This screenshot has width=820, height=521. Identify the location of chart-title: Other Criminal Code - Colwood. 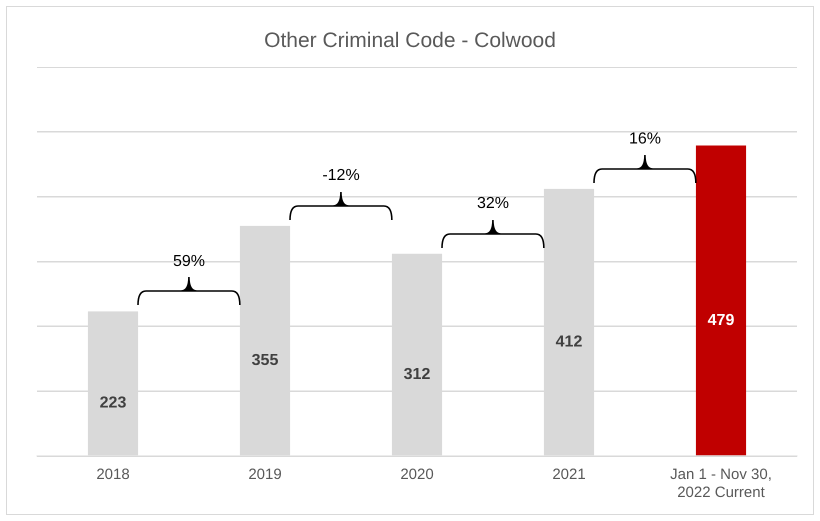
(410, 41).